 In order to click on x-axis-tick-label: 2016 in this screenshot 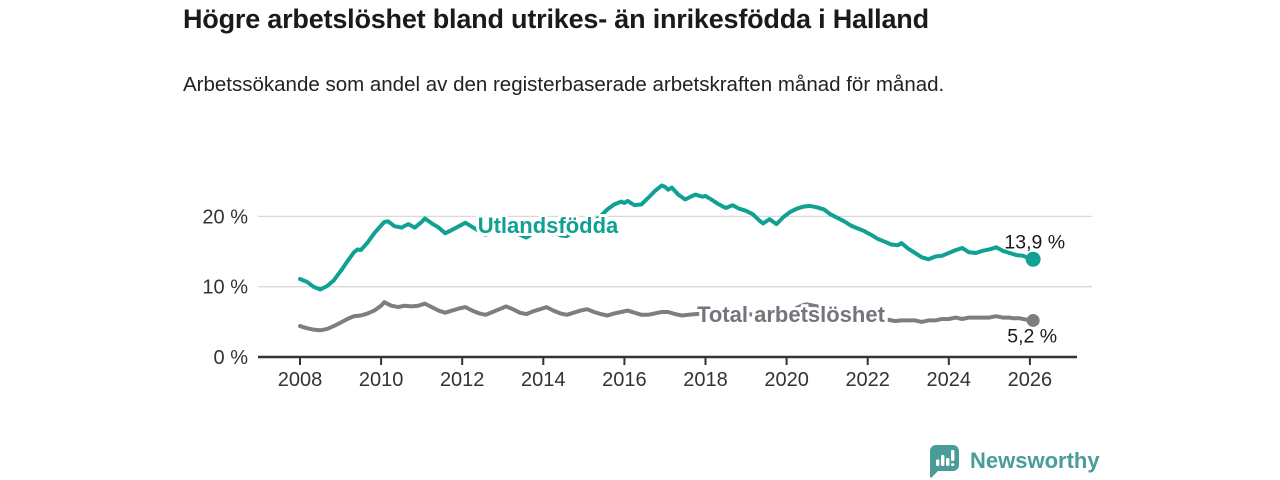, I will do `click(624, 380)`.